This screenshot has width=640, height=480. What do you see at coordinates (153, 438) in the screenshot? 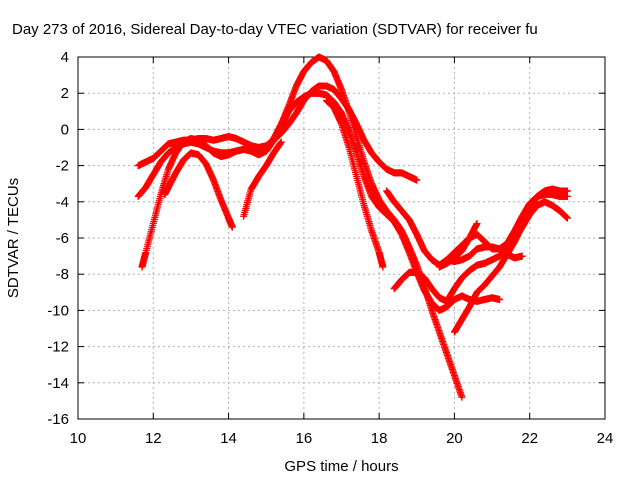
I see `x-tick-label: 12` at bounding box center [153, 438].